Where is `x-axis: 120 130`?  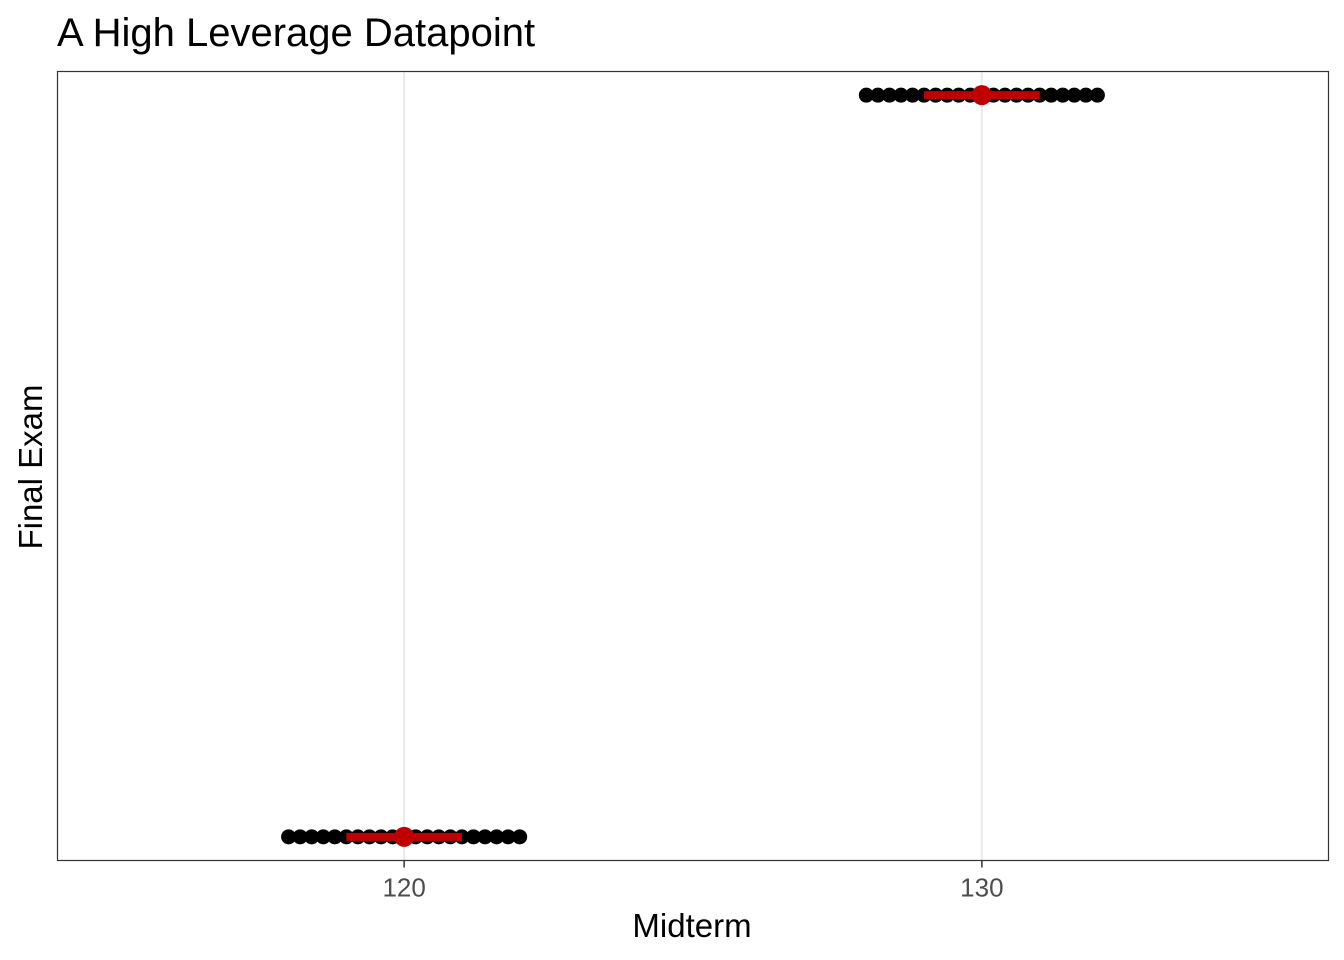
x-axis: 120 130 is located at coordinates (693, 881).